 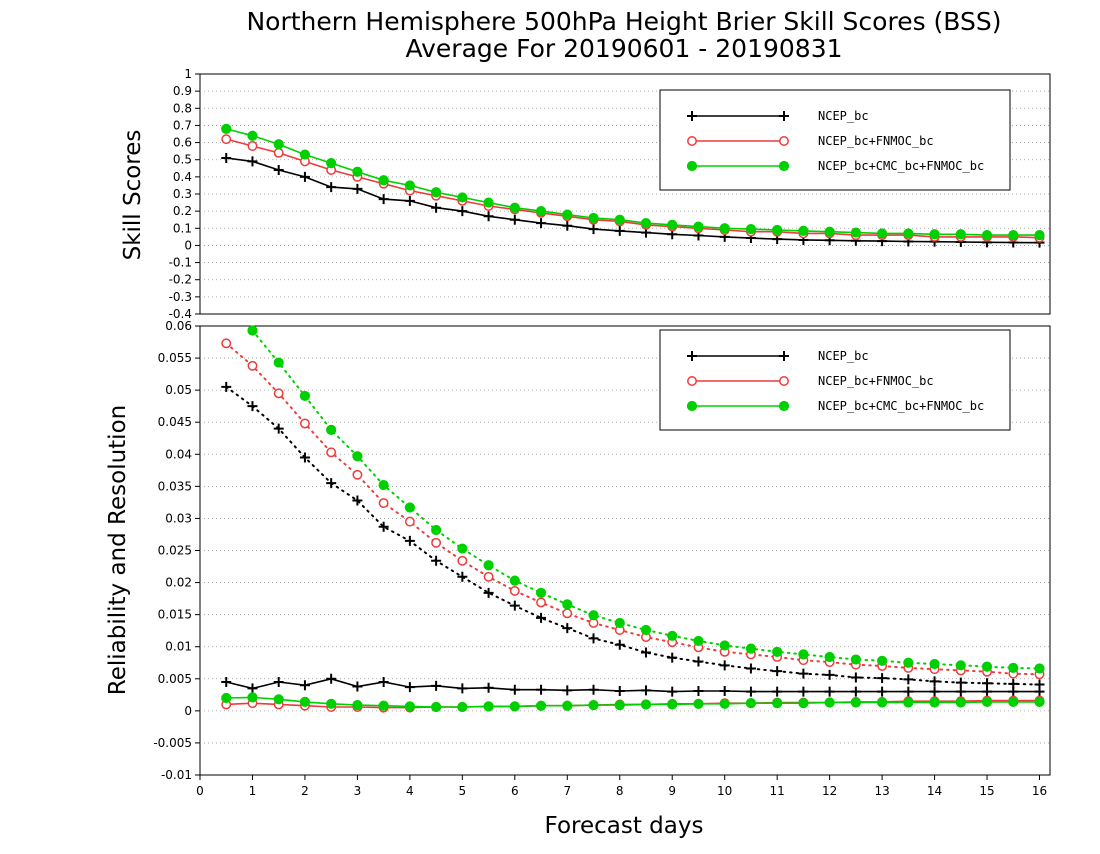 What do you see at coordinates (672, 791) in the screenshot?
I see `x-tick-label: 9` at bounding box center [672, 791].